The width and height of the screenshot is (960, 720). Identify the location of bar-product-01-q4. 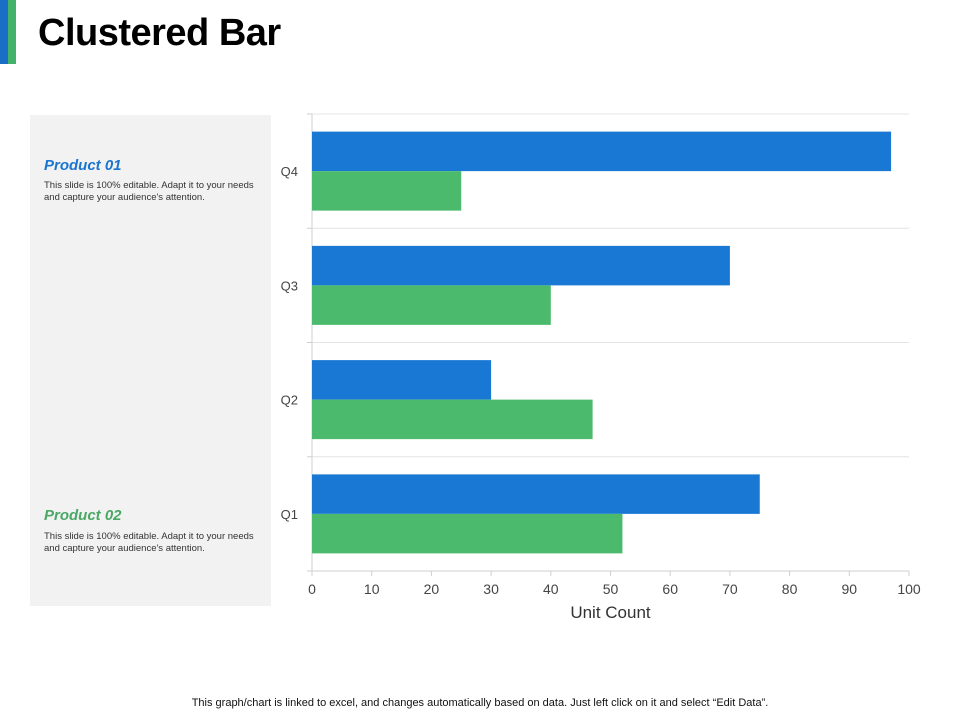
(602, 151).